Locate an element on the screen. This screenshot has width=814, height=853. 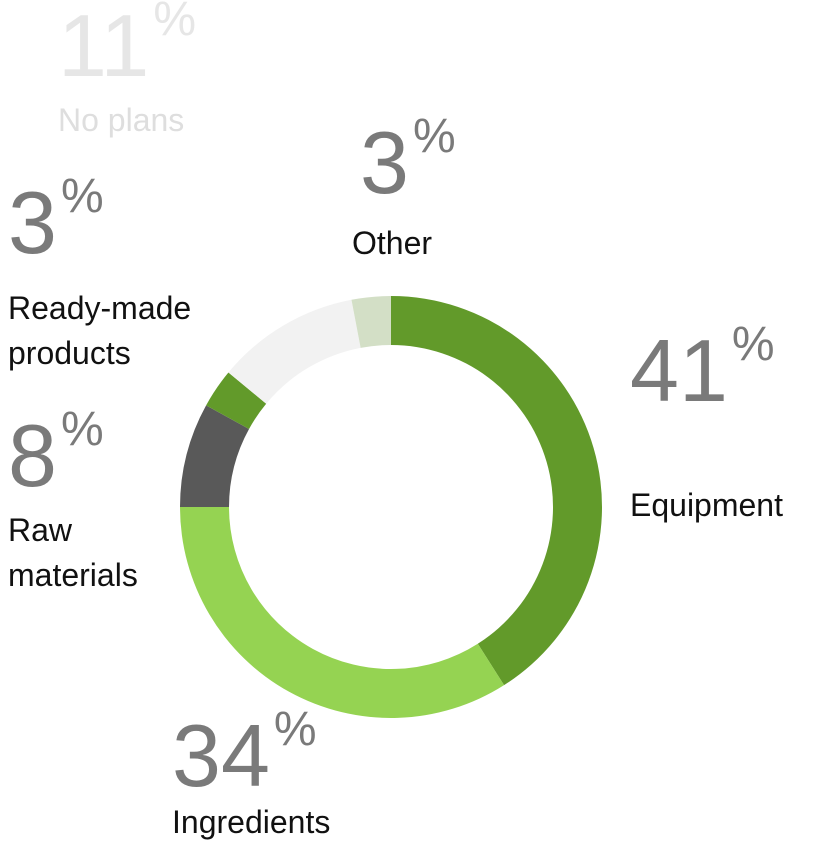
value-label: 41% is located at coordinates (702, 368).